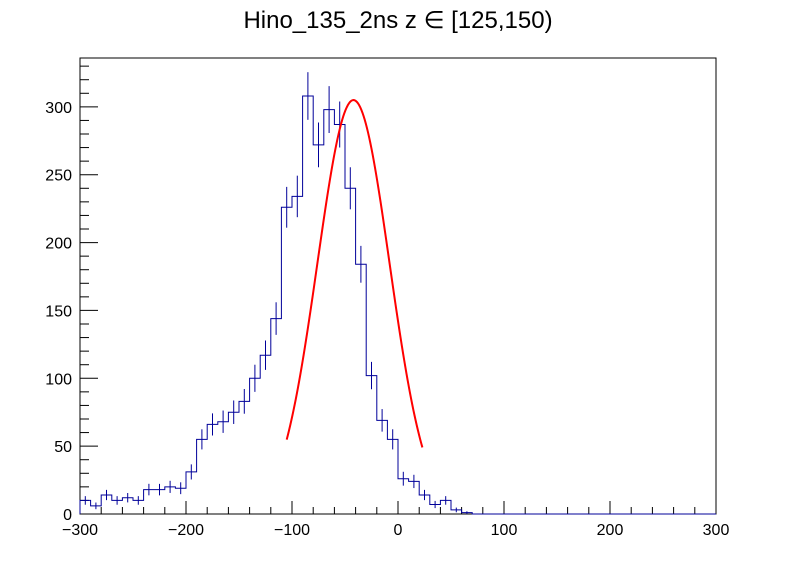 The image size is (796, 572). What do you see at coordinates (186, 530) in the screenshot?
I see `x-tick-label: −200` at bounding box center [186, 530].